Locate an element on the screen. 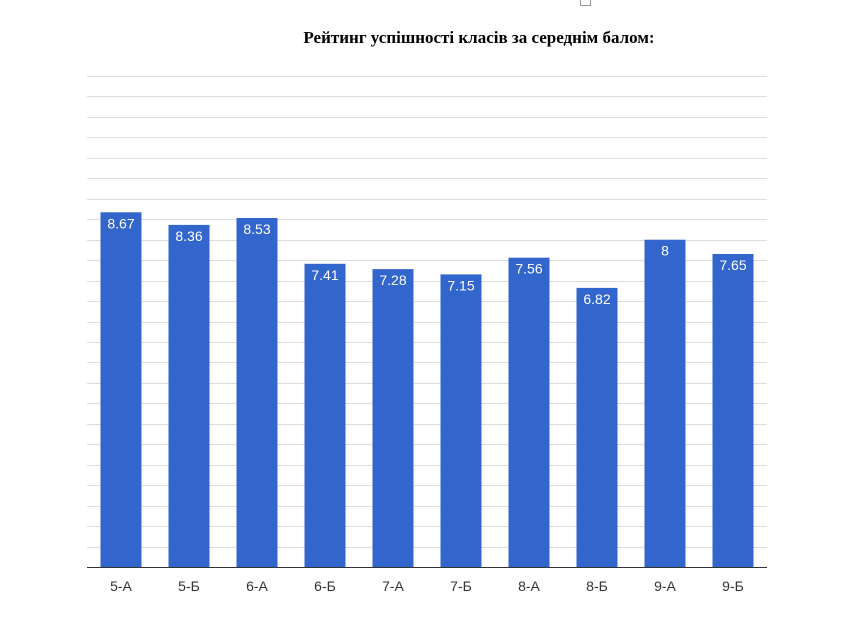  bar-9-А is located at coordinates (665, 403).